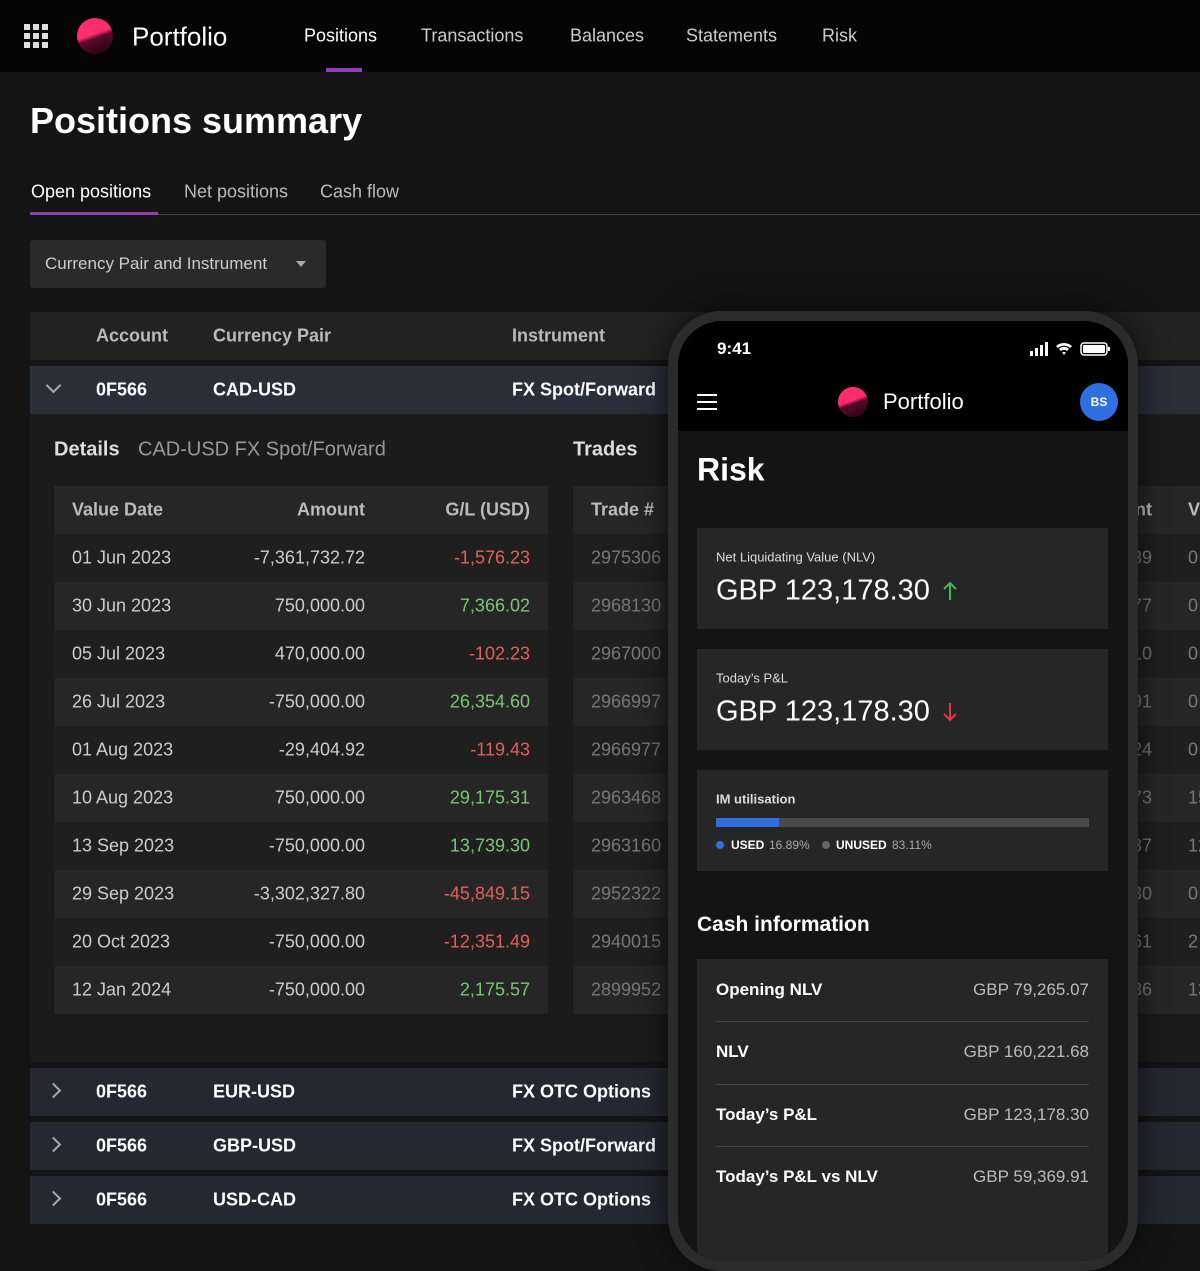 The image size is (1200, 1271). Describe the element at coordinates (732, 35) in the screenshot. I see `nav-item: Statements` at that location.